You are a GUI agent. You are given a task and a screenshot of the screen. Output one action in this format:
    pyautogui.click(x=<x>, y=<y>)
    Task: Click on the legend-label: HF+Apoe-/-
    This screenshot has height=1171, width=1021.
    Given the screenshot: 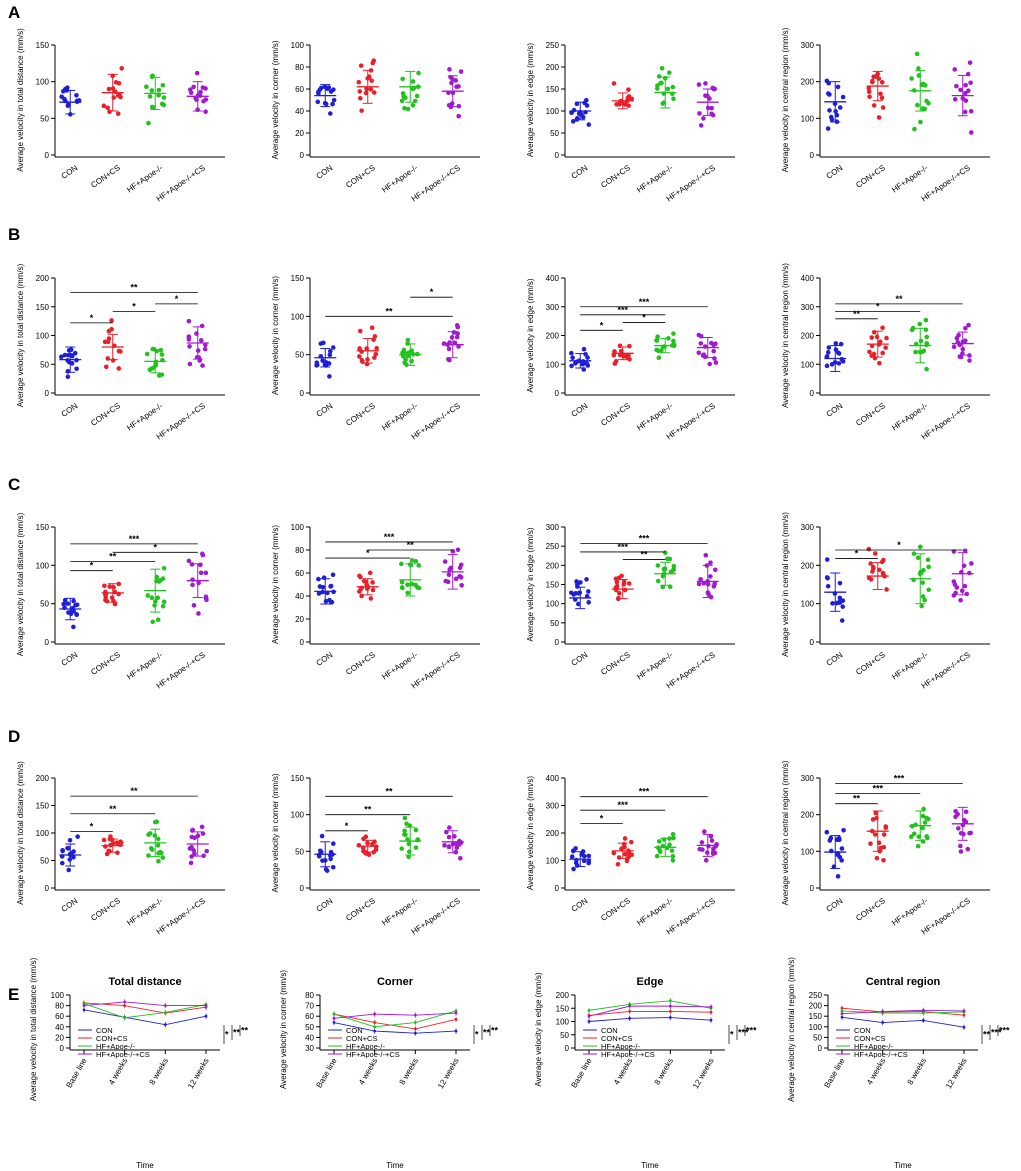 What is the action you would take?
    pyautogui.click(x=365, y=1046)
    